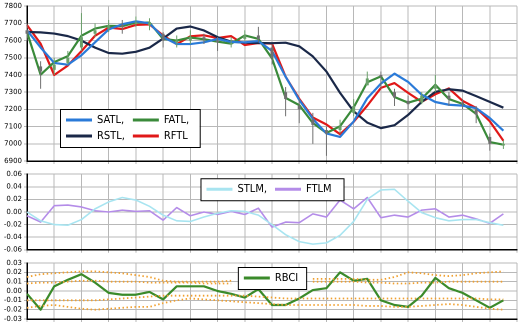  Describe the element at coordinates (110, 119) in the screenshot. I see `legend-label: SATL,` at that location.